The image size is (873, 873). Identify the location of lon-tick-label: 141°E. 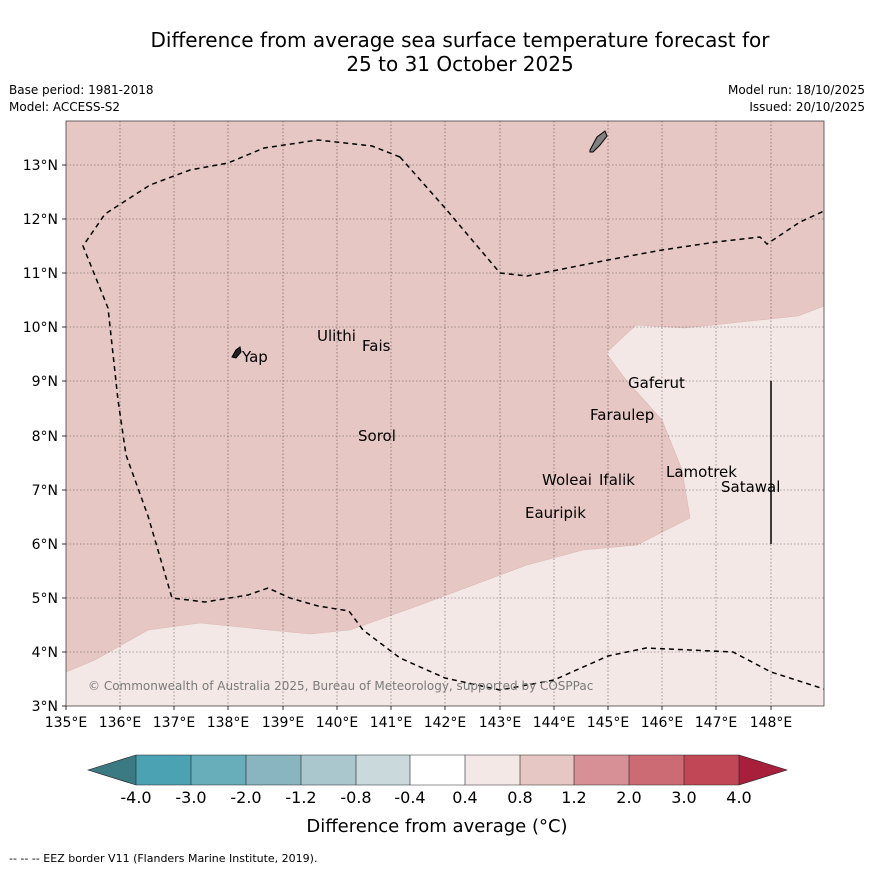
(391, 723).